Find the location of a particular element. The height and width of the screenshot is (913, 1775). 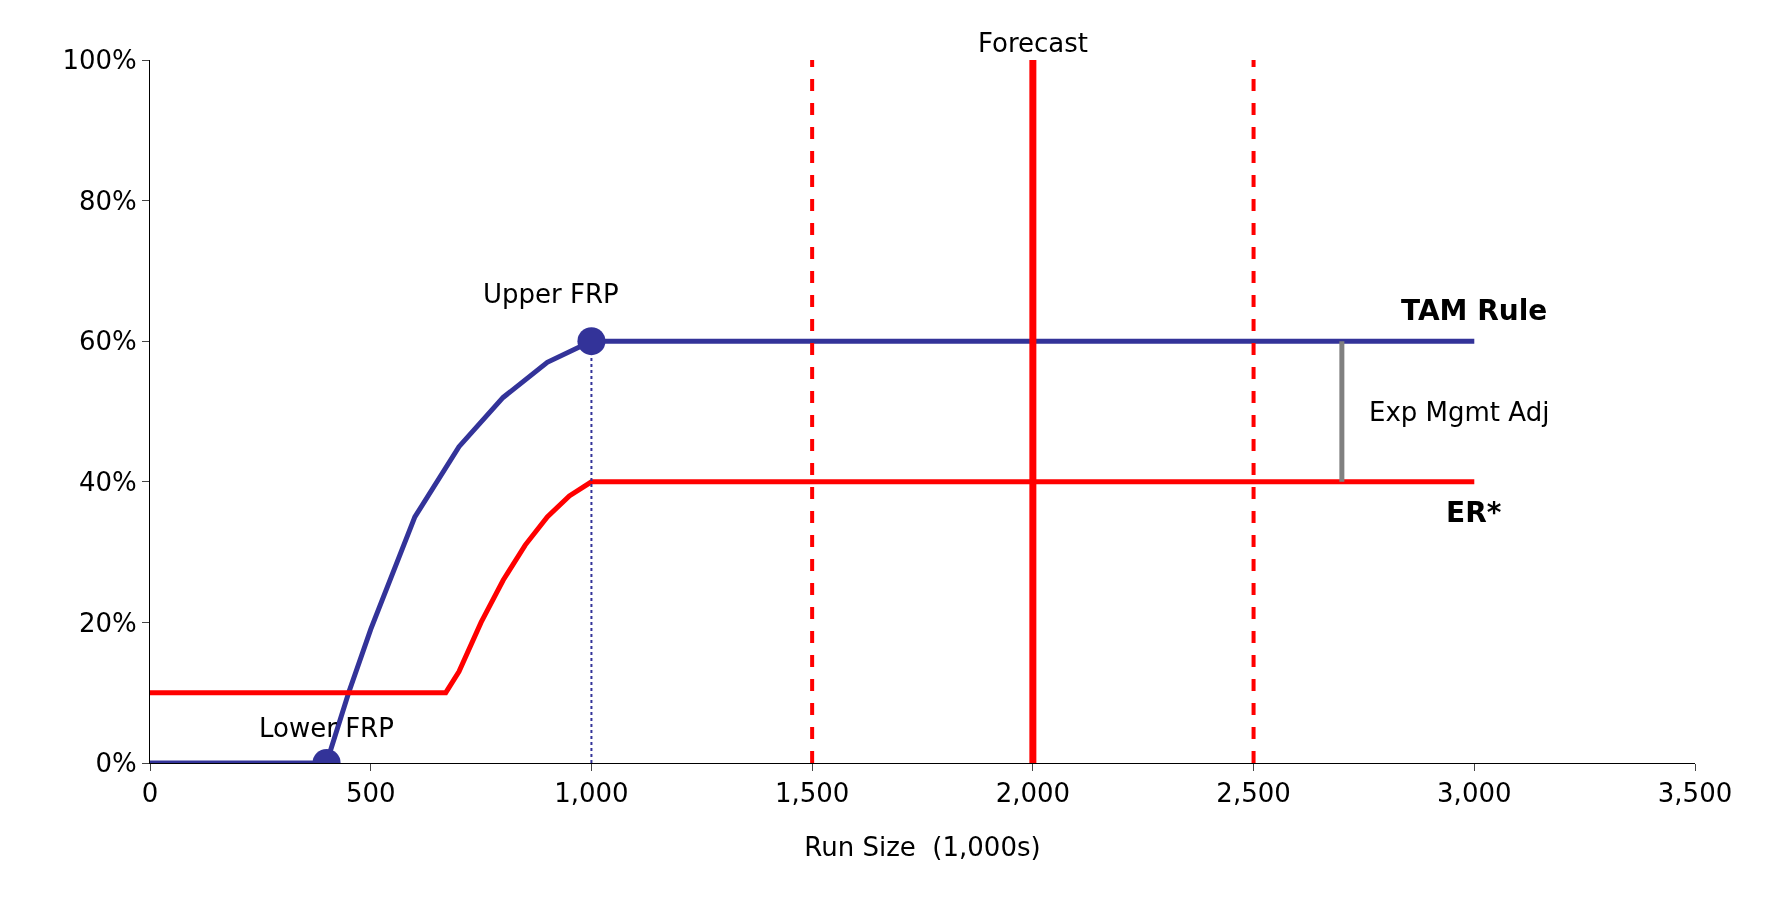

x-tick-label: 3,500 is located at coordinates (1695, 793).